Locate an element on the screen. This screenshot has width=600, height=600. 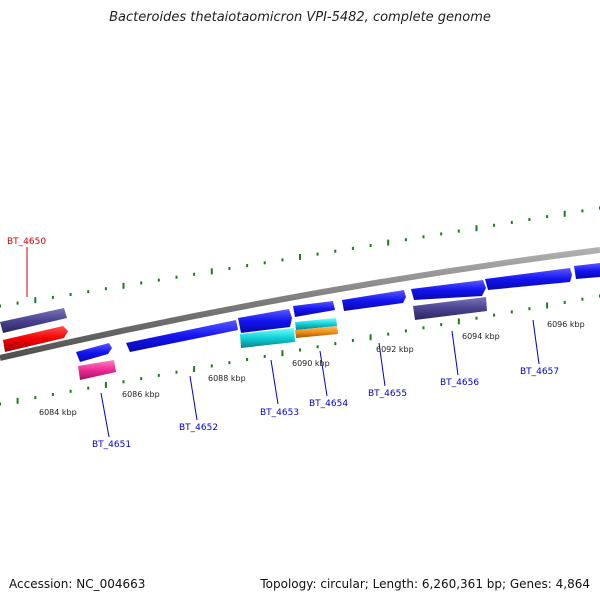
gene-label-bt-4657: BT_4657 is located at coordinates (539, 372).